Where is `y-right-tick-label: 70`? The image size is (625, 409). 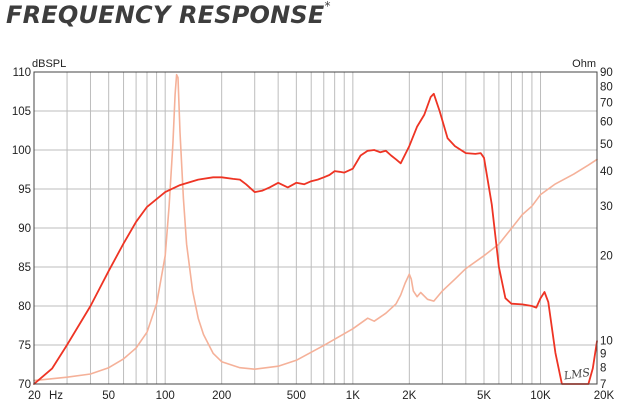
y-right-tick-label: 70 is located at coordinates (606, 104).